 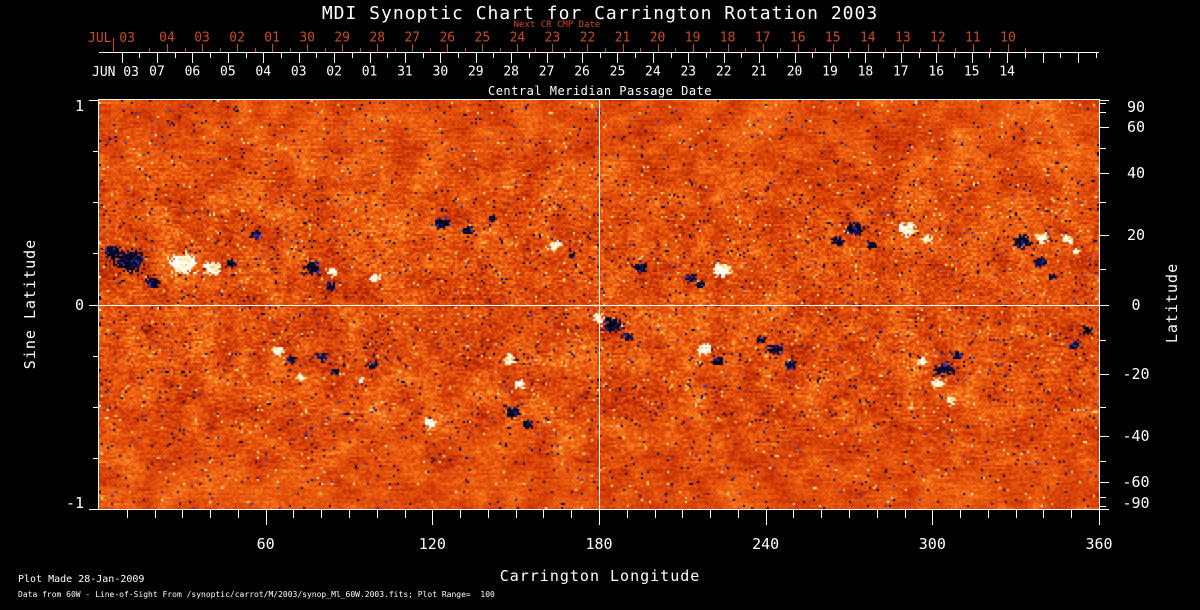 I want to click on cmp-day-label: 19, so click(x=830, y=72).